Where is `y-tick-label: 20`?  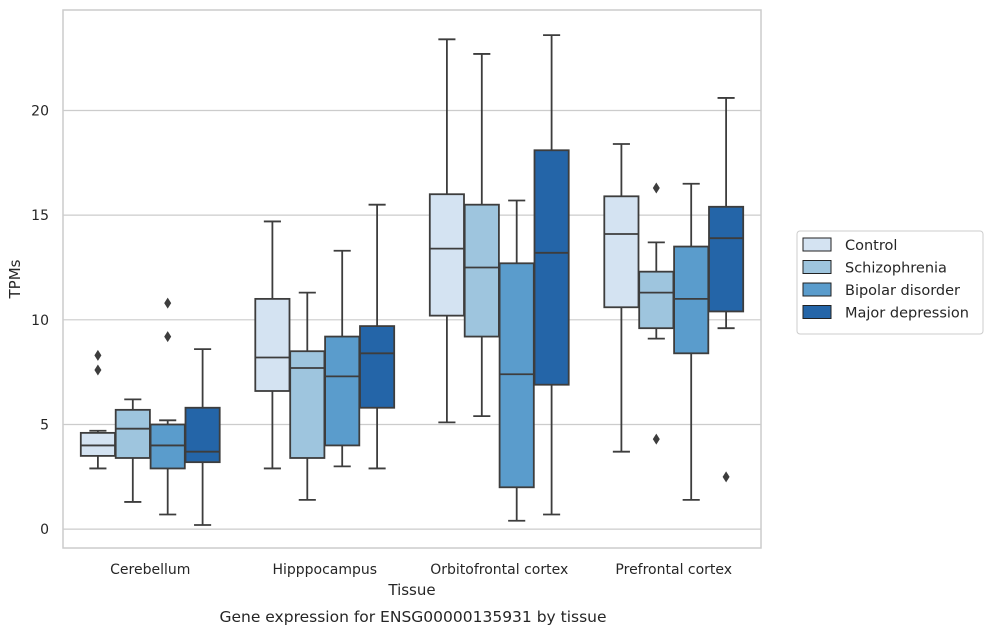 y-tick-label: 20 is located at coordinates (40, 111).